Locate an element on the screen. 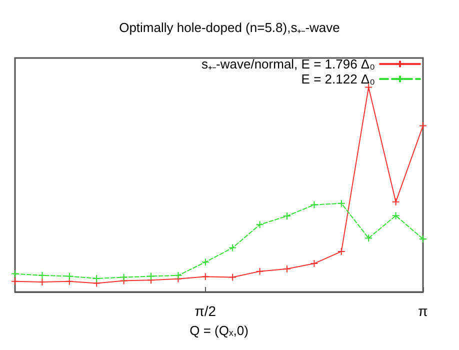  legend-label: E = 2.122 Δ₀ is located at coordinates (338, 79).